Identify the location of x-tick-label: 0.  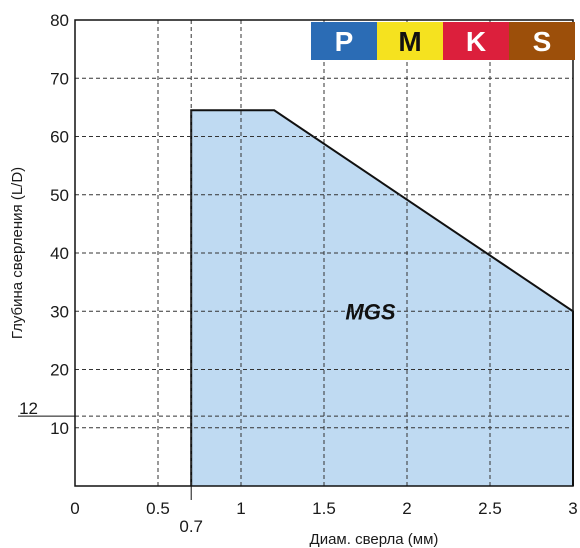
(74, 508).